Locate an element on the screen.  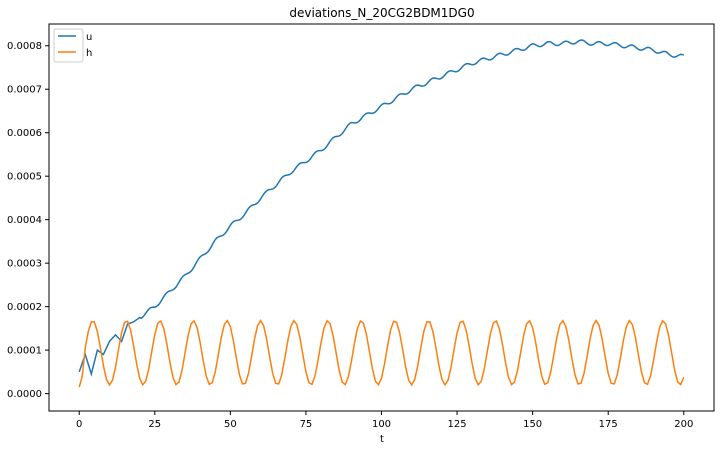
legend-label-u: u is located at coordinates (89, 37).